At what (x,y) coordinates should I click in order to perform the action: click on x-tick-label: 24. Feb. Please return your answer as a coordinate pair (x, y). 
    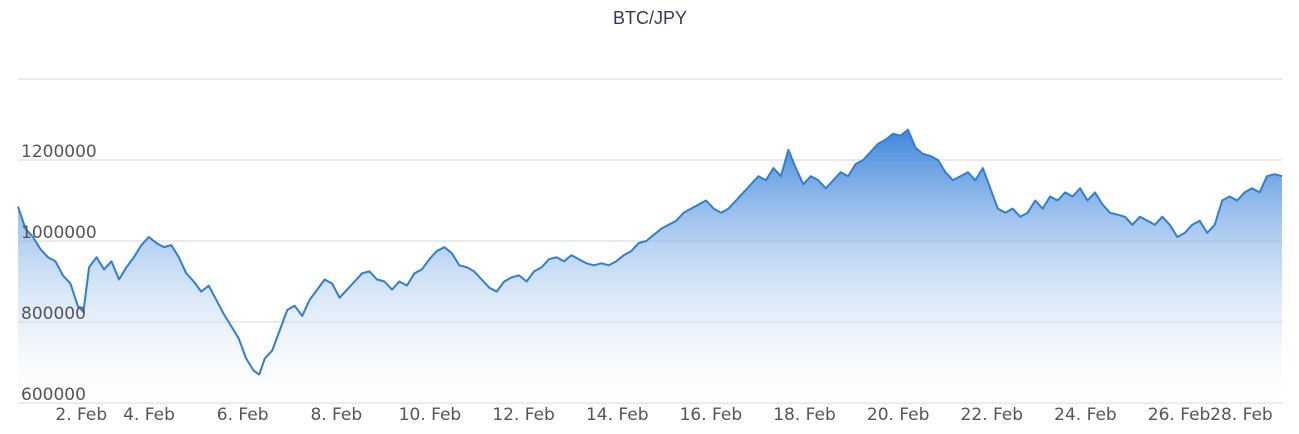
    Looking at the image, I should click on (1085, 415).